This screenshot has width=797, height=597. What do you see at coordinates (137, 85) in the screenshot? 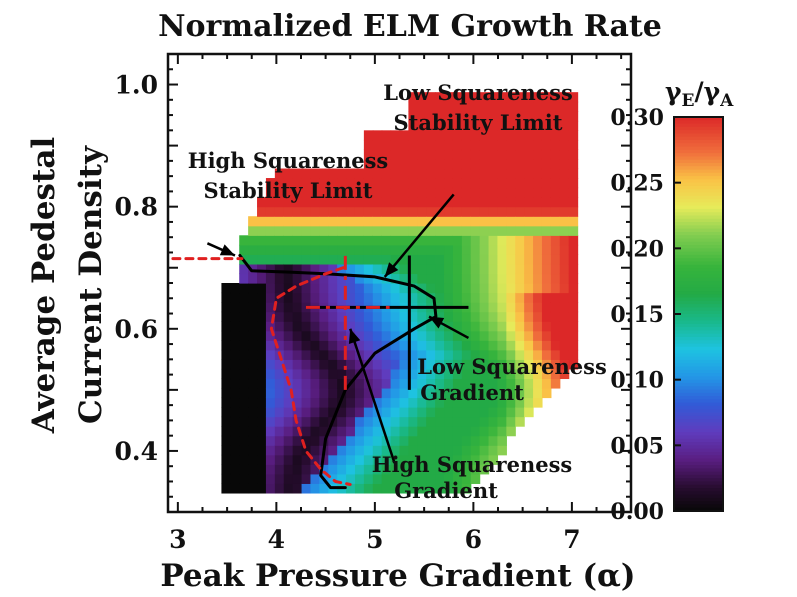
I see `y-tick-label: 1.0` at bounding box center [137, 85].